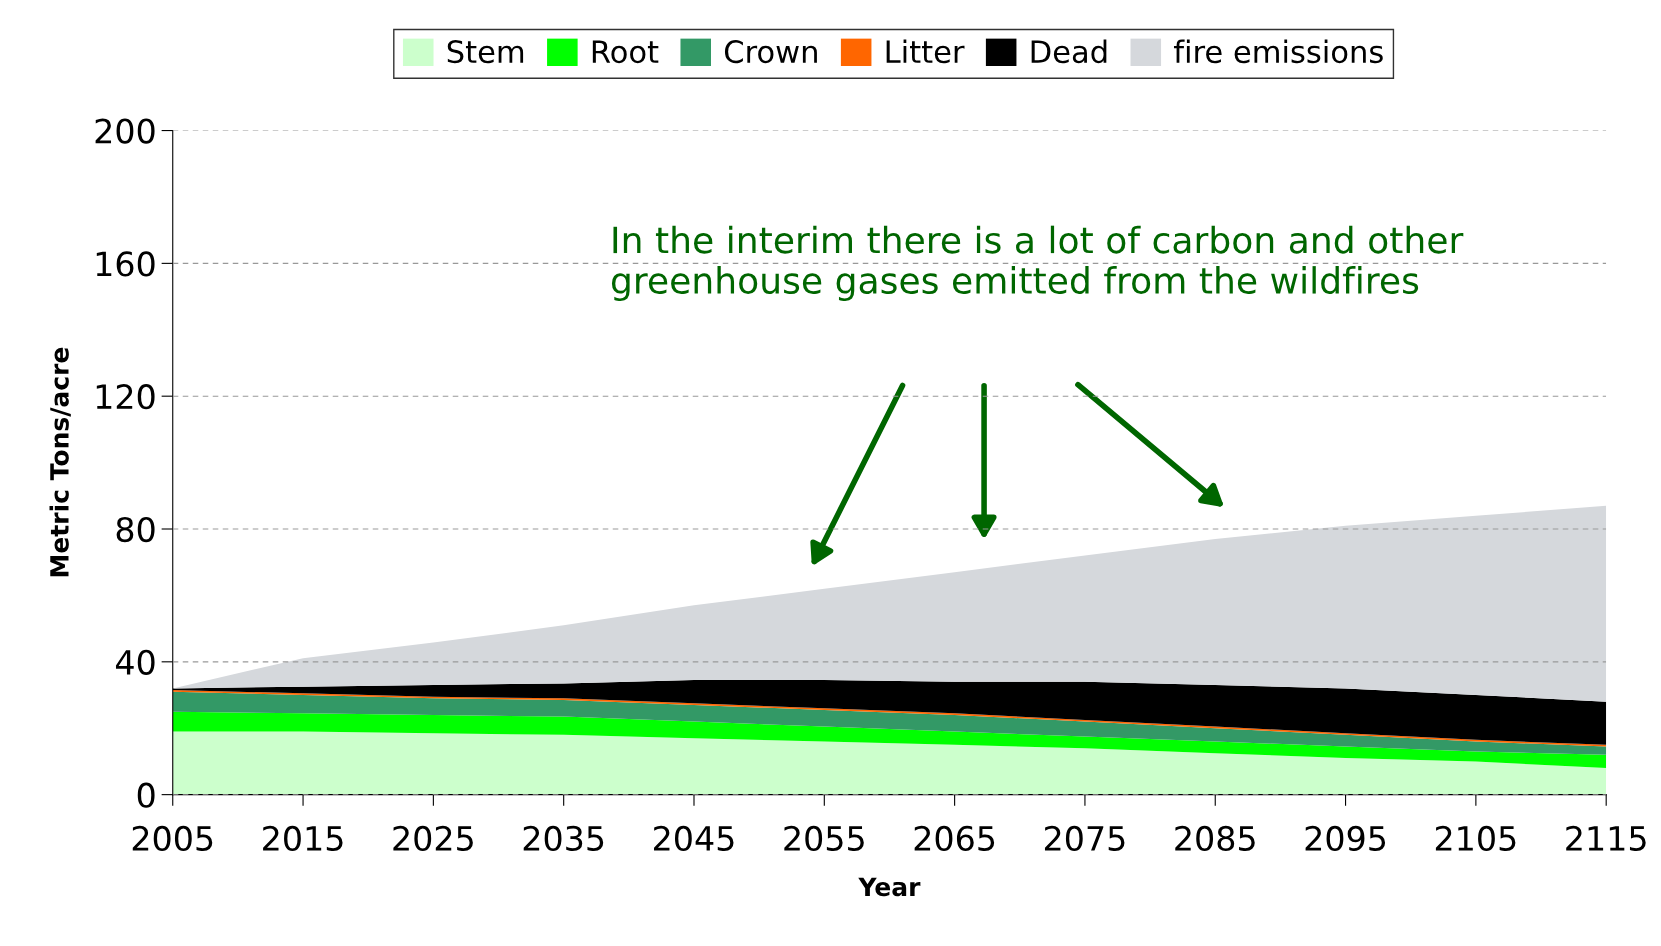 This screenshot has height=946, width=1661. Describe the element at coordinates (1475, 838) in the screenshot. I see `x-tick-label: 2105` at that location.